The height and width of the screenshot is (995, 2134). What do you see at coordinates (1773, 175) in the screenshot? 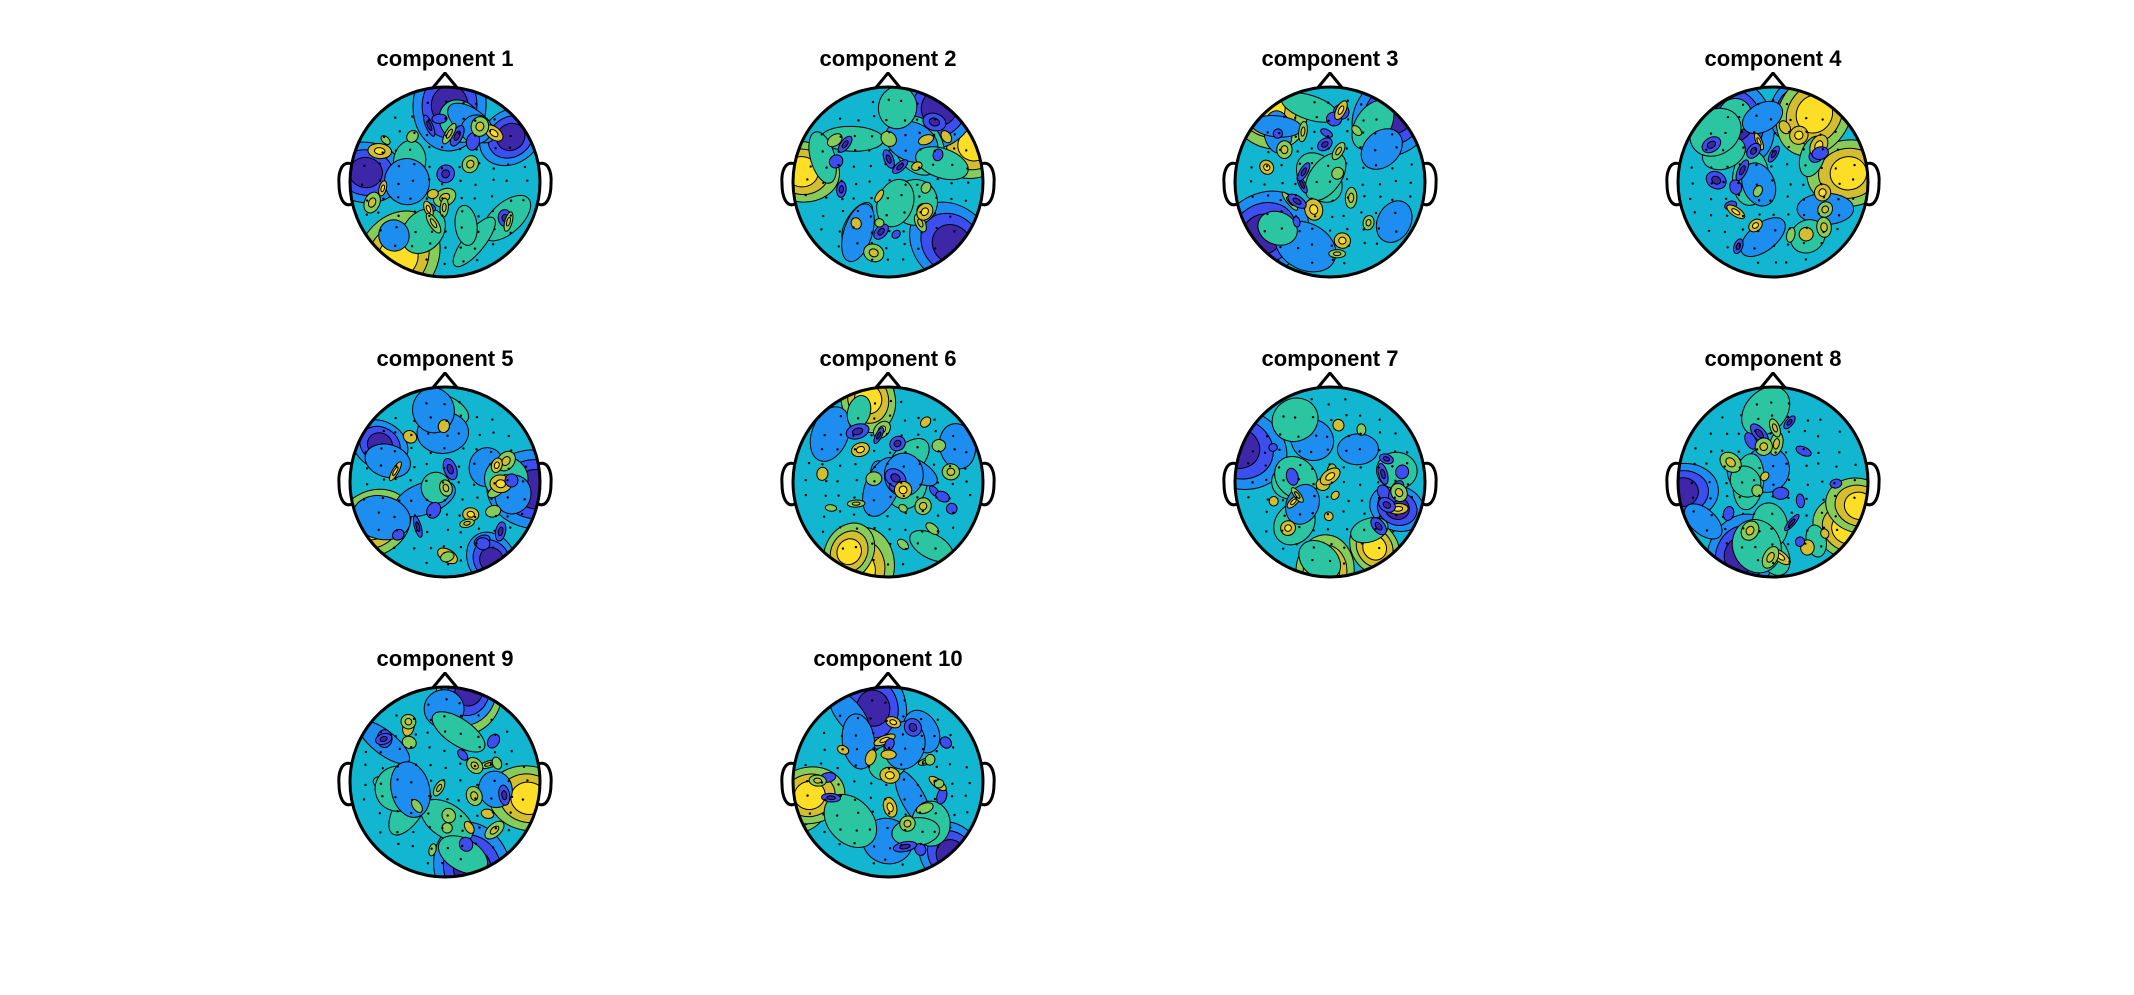
I see `component-4-head-map` at bounding box center [1773, 175].